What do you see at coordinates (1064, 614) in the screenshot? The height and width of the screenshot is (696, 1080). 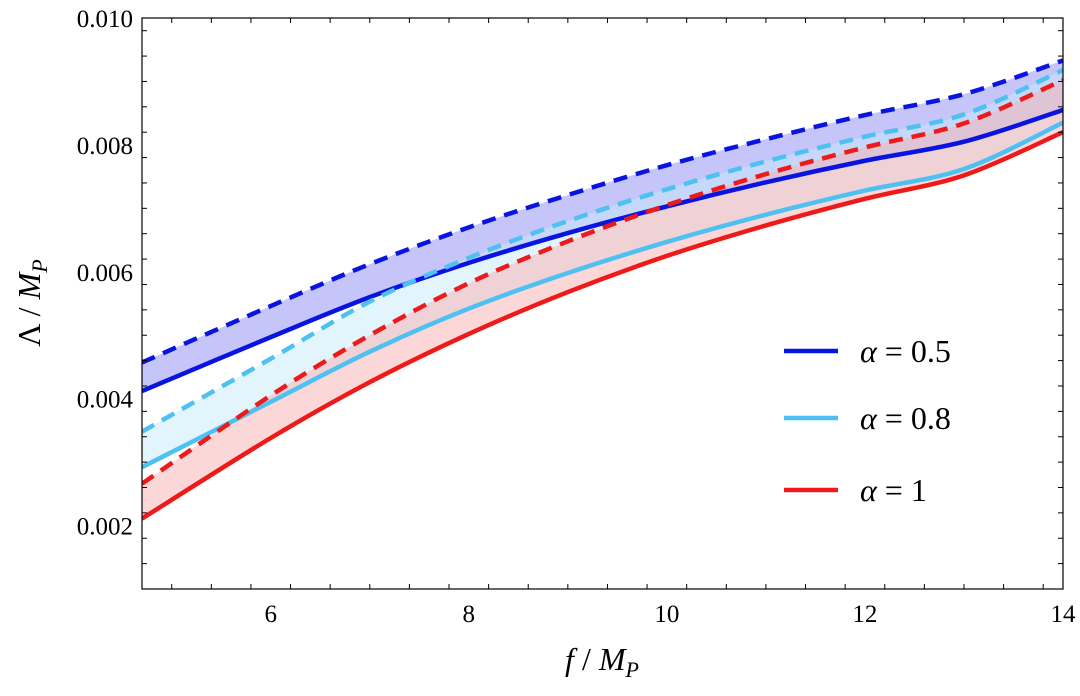 I see `x-tick-label: 14` at bounding box center [1064, 614].